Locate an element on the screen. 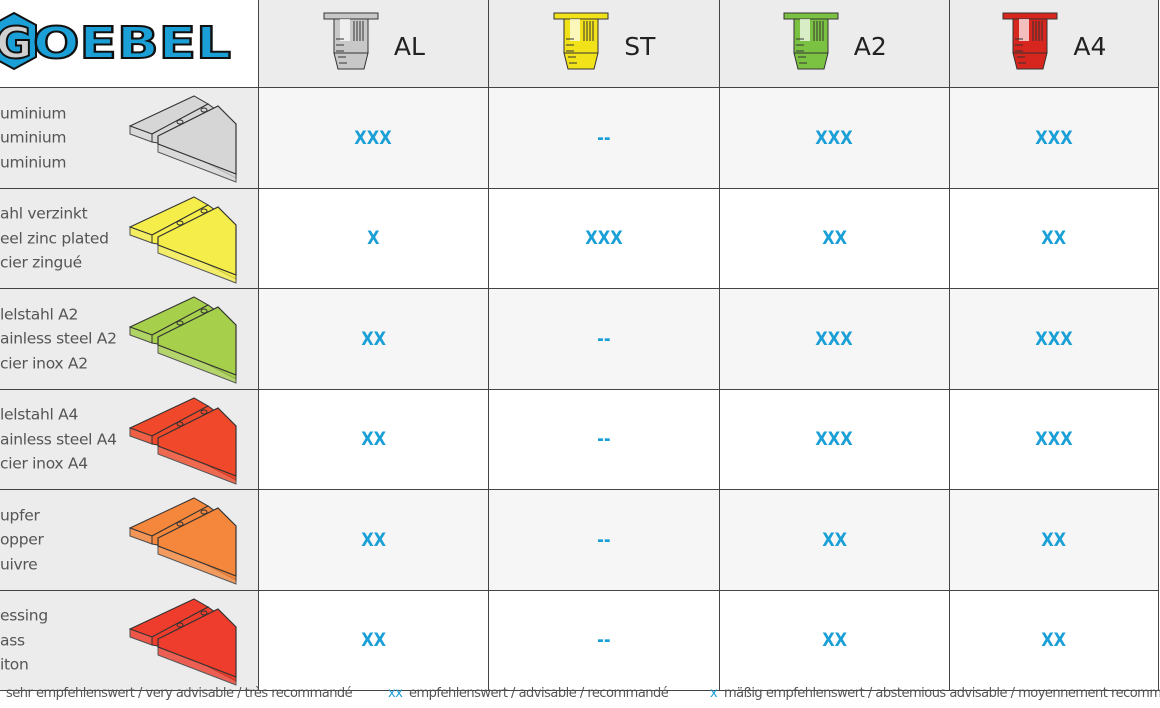  material-line: ainless steel A2 is located at coordinates (58, 338).